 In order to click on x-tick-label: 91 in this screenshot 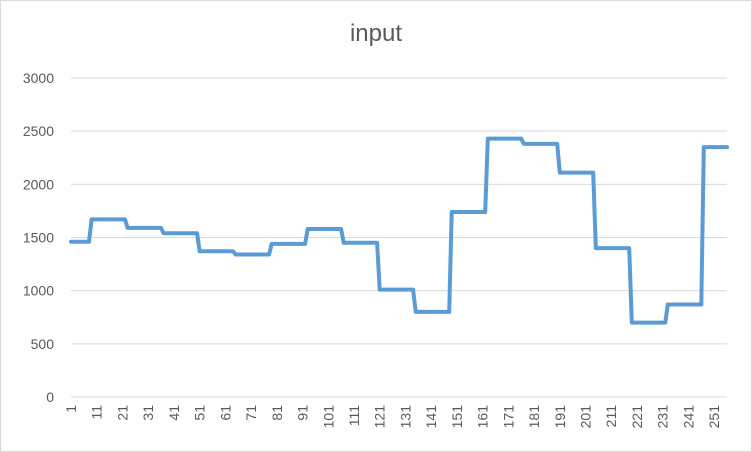, I will do `click(303, 413)`.